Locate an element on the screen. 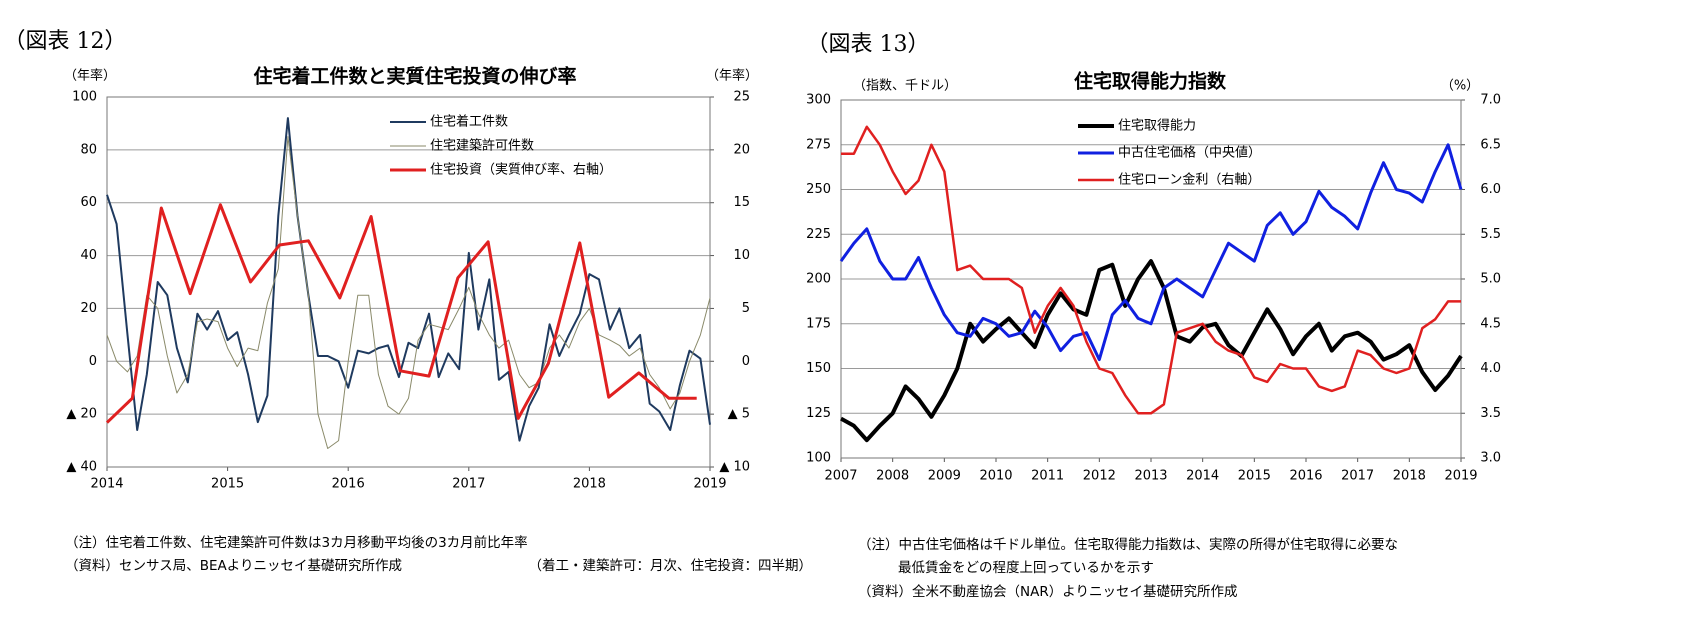 The width and height of the screenshot is (1682, 625). x-tick-label: 2013 is located at coordinates (1150, 476).